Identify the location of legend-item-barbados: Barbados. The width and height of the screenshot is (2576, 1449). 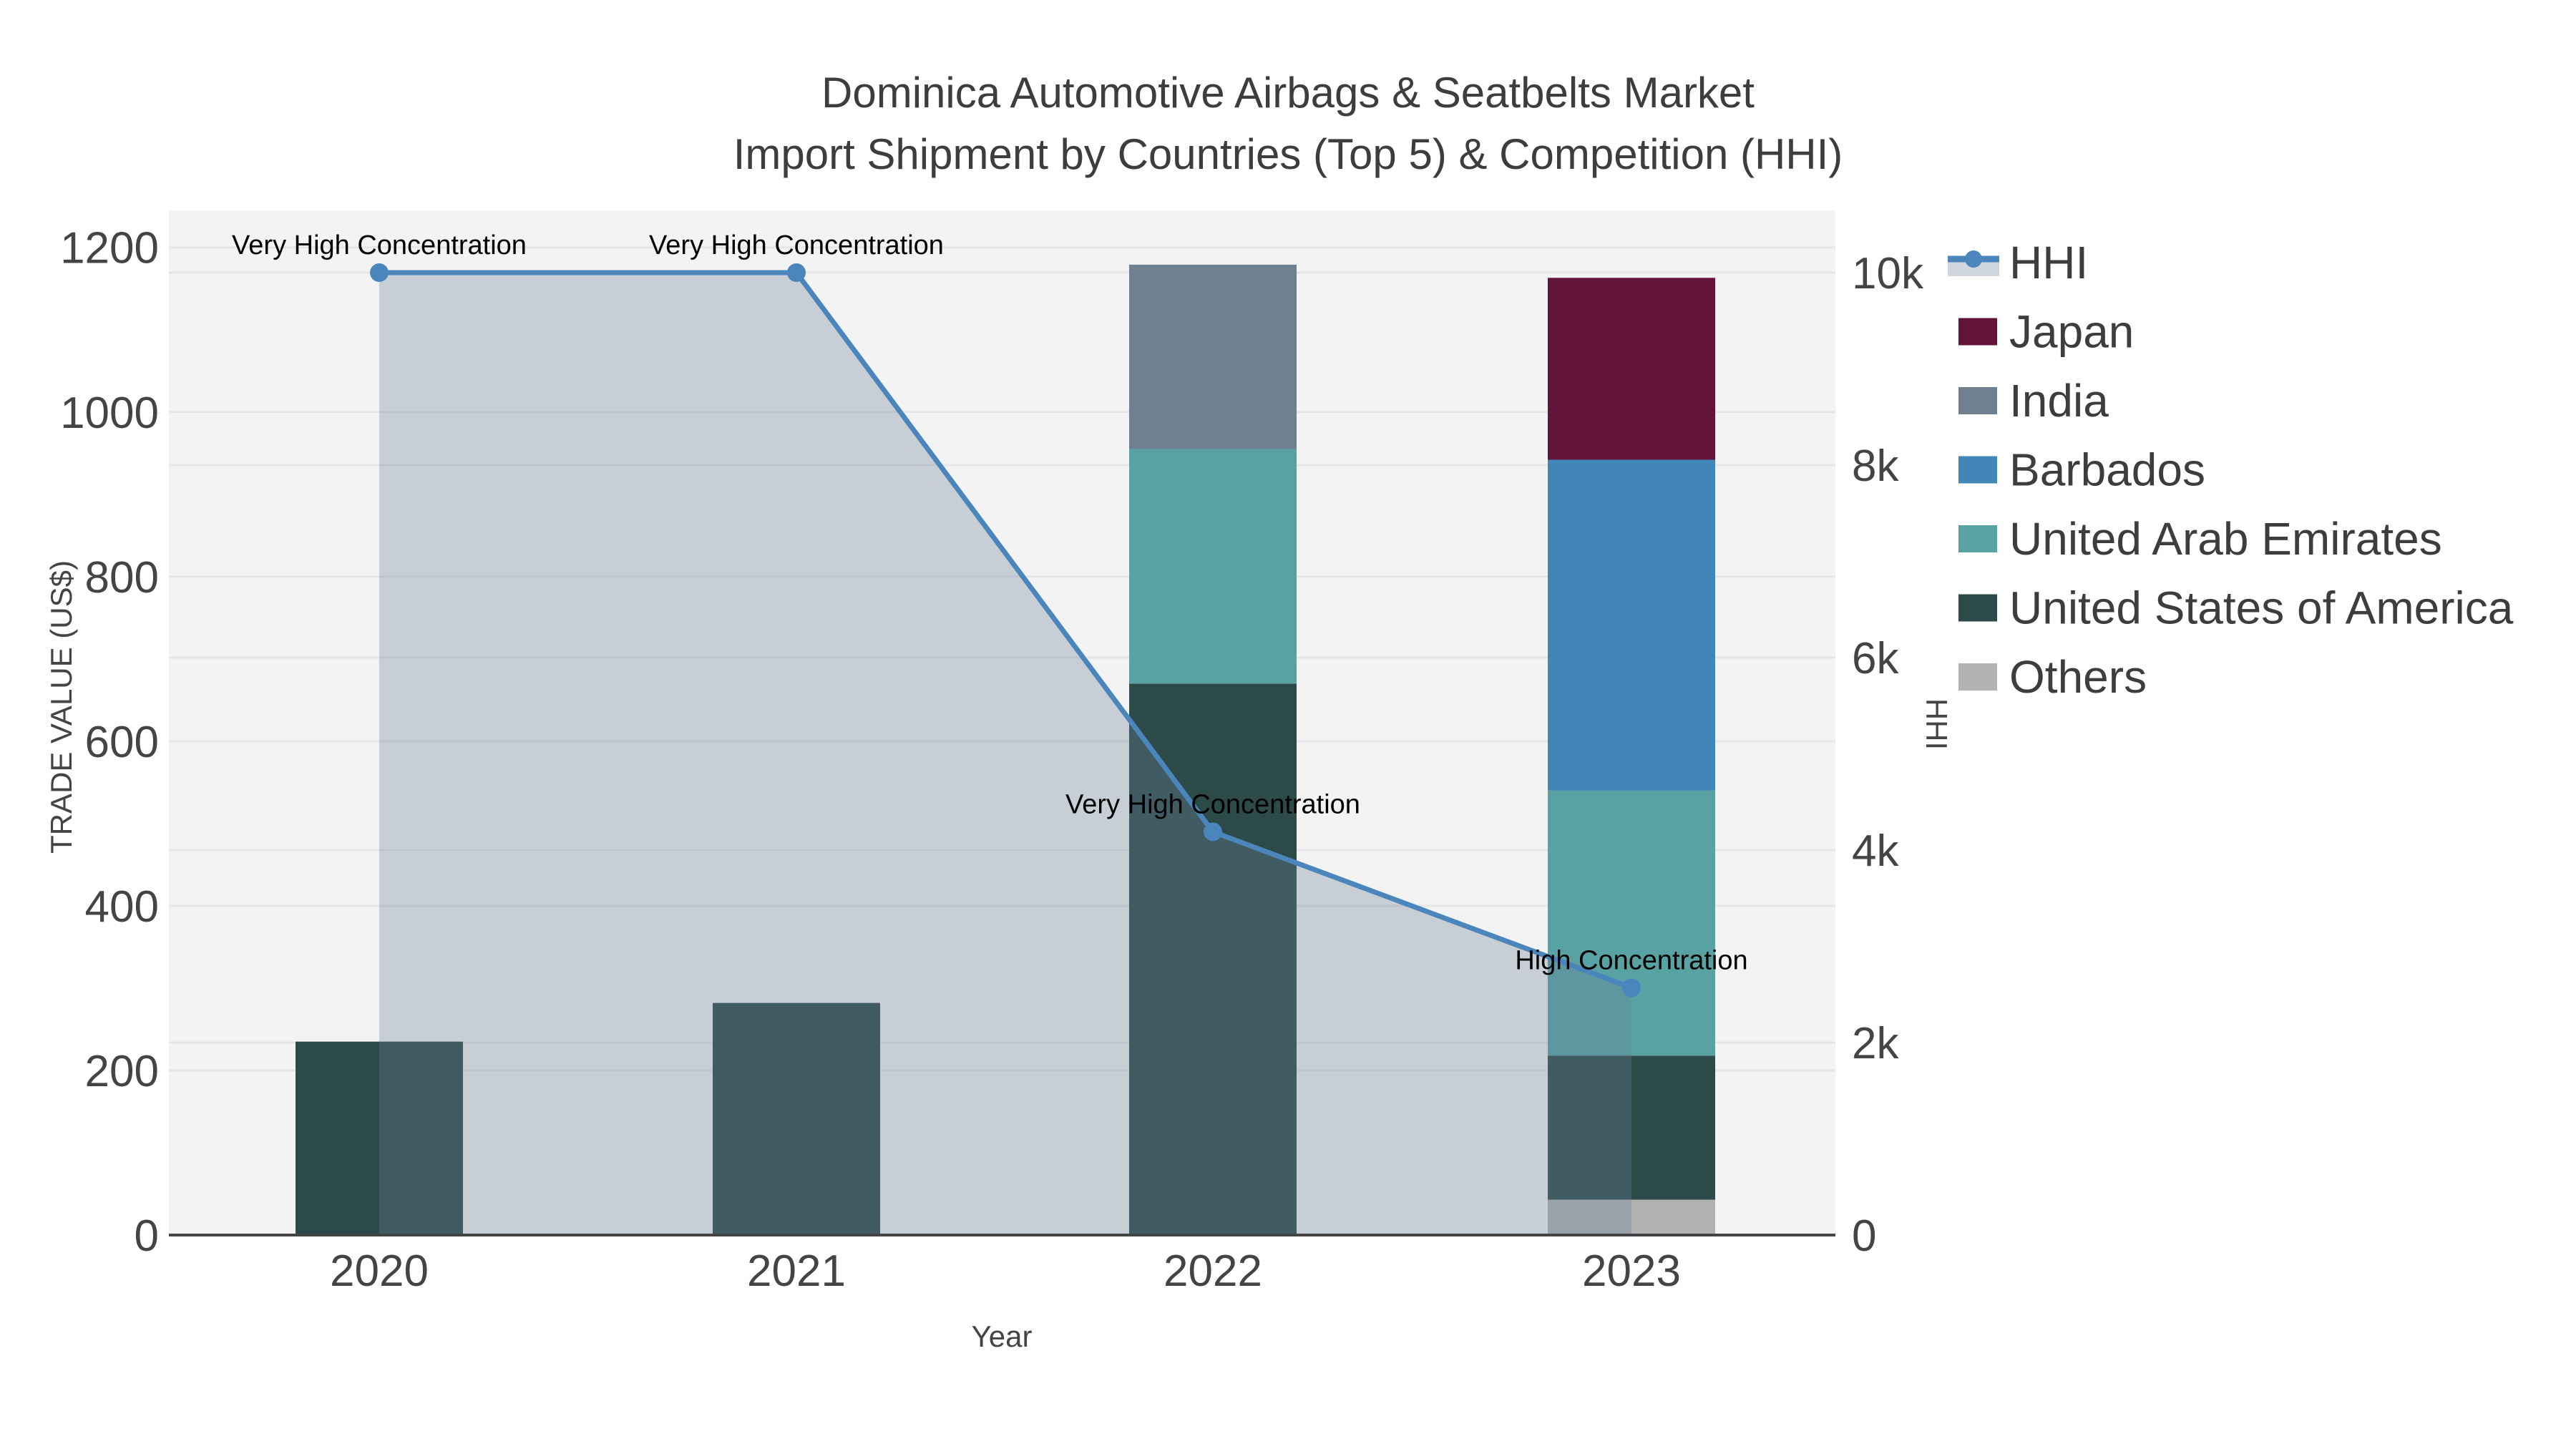
(2081, 470).